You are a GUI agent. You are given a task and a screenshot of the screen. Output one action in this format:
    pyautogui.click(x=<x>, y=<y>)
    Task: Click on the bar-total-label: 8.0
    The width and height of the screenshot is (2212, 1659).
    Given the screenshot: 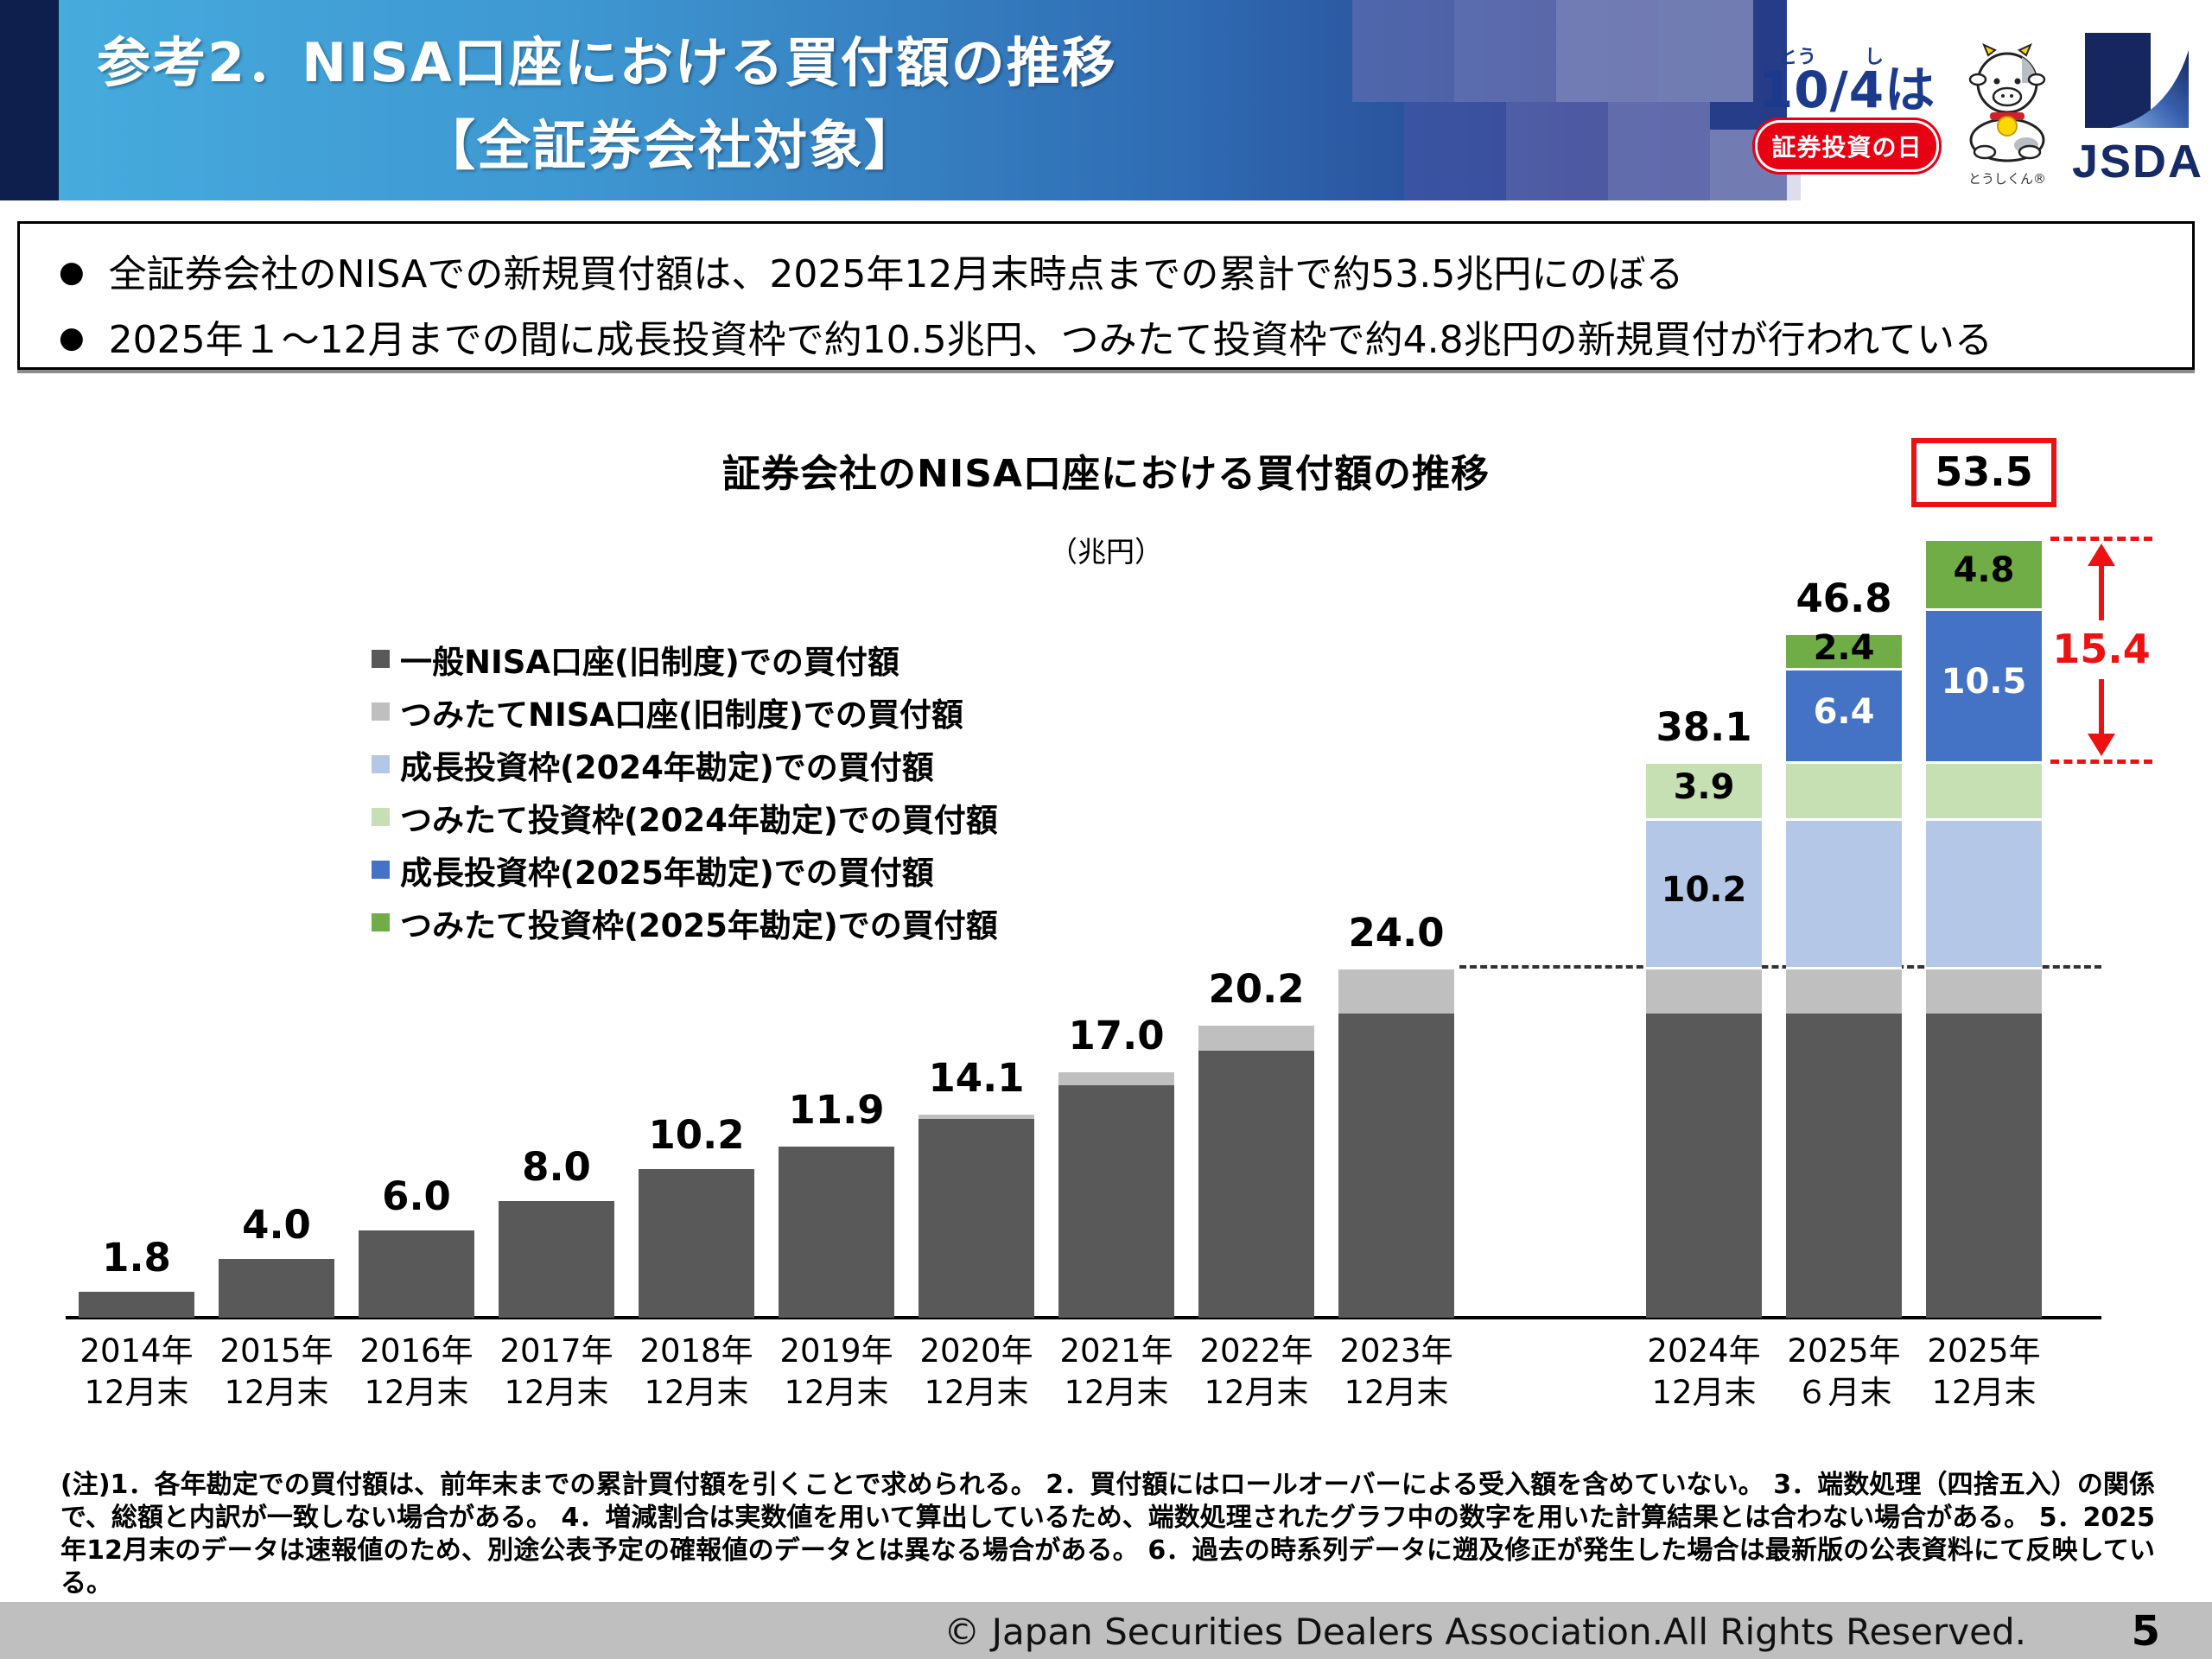 What is the action you would take?
    pyautogui.click(x=556, y=1166)
    